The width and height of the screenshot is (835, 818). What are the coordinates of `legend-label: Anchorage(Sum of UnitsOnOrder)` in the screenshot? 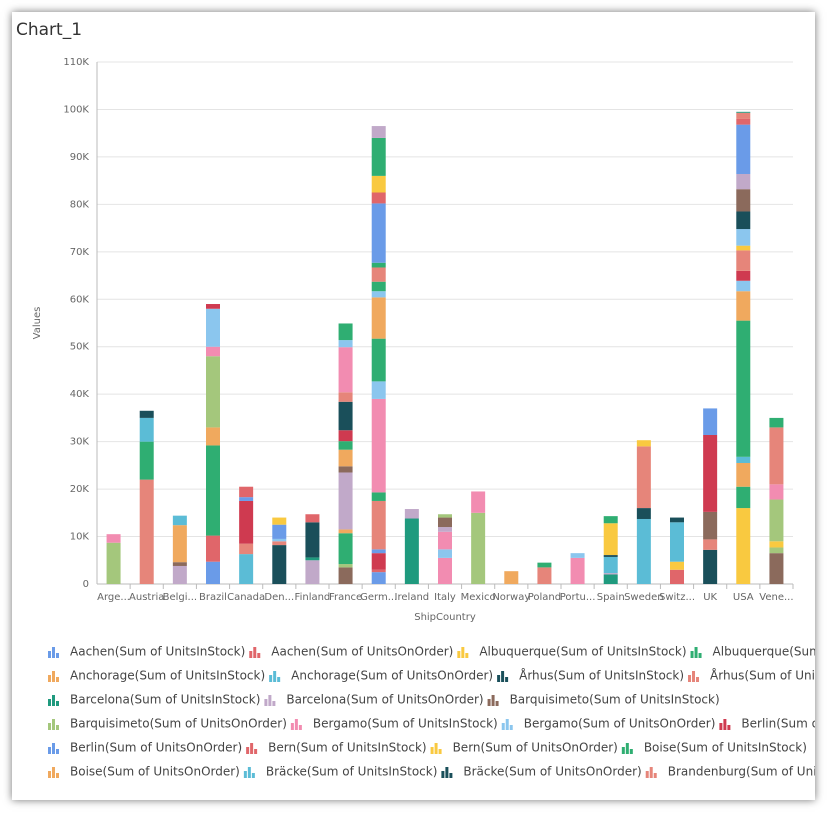 It's located at (392, 676).